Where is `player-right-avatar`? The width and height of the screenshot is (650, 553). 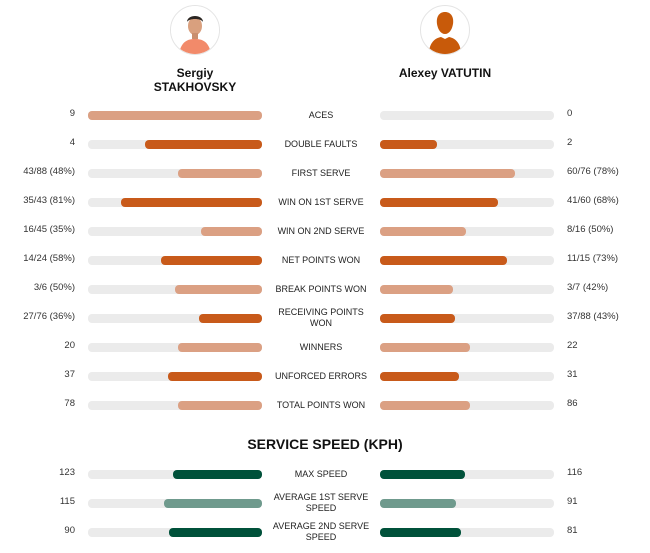
player-right-avatar is located at coordinates (445, 30).